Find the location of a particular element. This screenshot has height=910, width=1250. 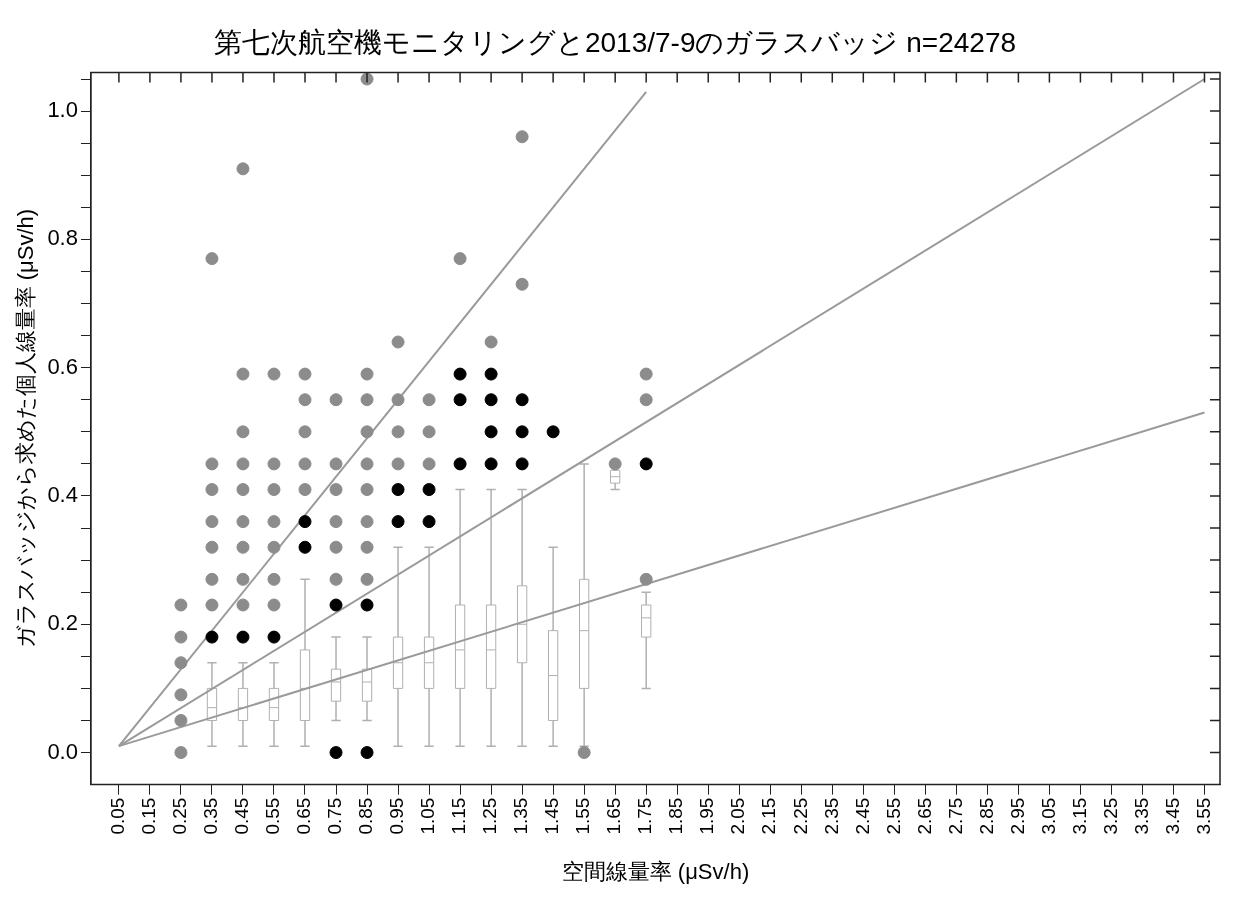

x-tick-label: 3.05 is located at coordinates (1048, 816).